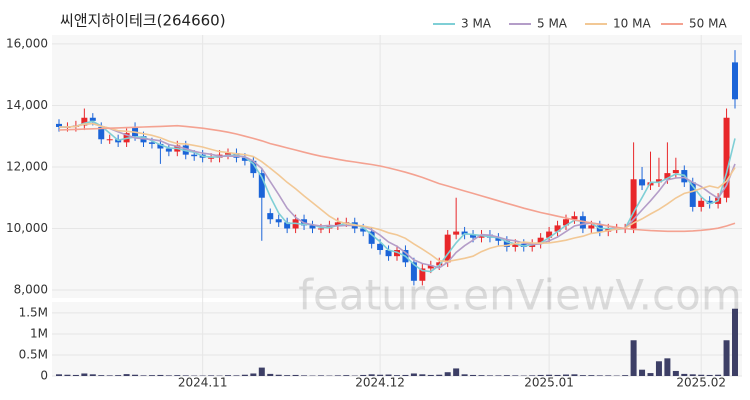 Image resolution: width=750 pixels, height=400 pixels. Describe the element at coordinates (701, 383) in the screenshot. I see `x-tick-label: 2025.02` at that location.